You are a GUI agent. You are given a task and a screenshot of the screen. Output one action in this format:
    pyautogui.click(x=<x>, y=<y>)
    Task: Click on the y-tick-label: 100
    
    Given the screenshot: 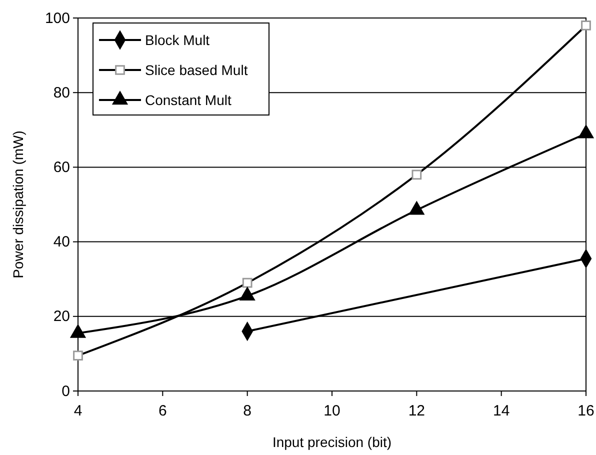 What is the action you would take?
    pyautogui.click(x=57, y=18)
    